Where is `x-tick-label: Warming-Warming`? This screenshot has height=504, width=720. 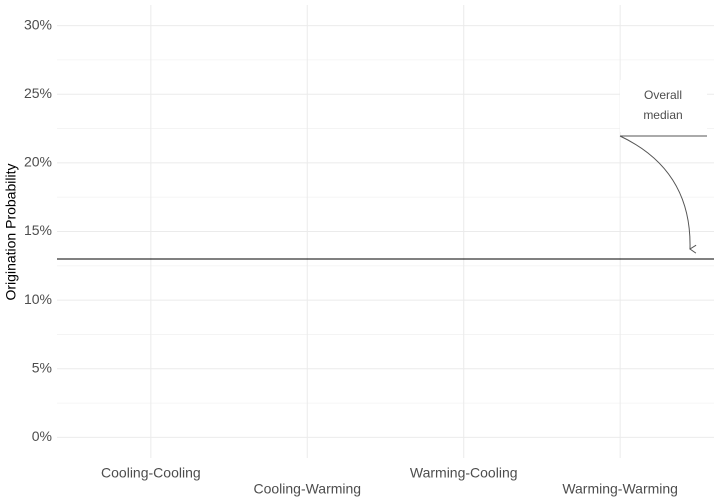
x-tick-label: Warming-Warming is located at coordinates (620, 489).